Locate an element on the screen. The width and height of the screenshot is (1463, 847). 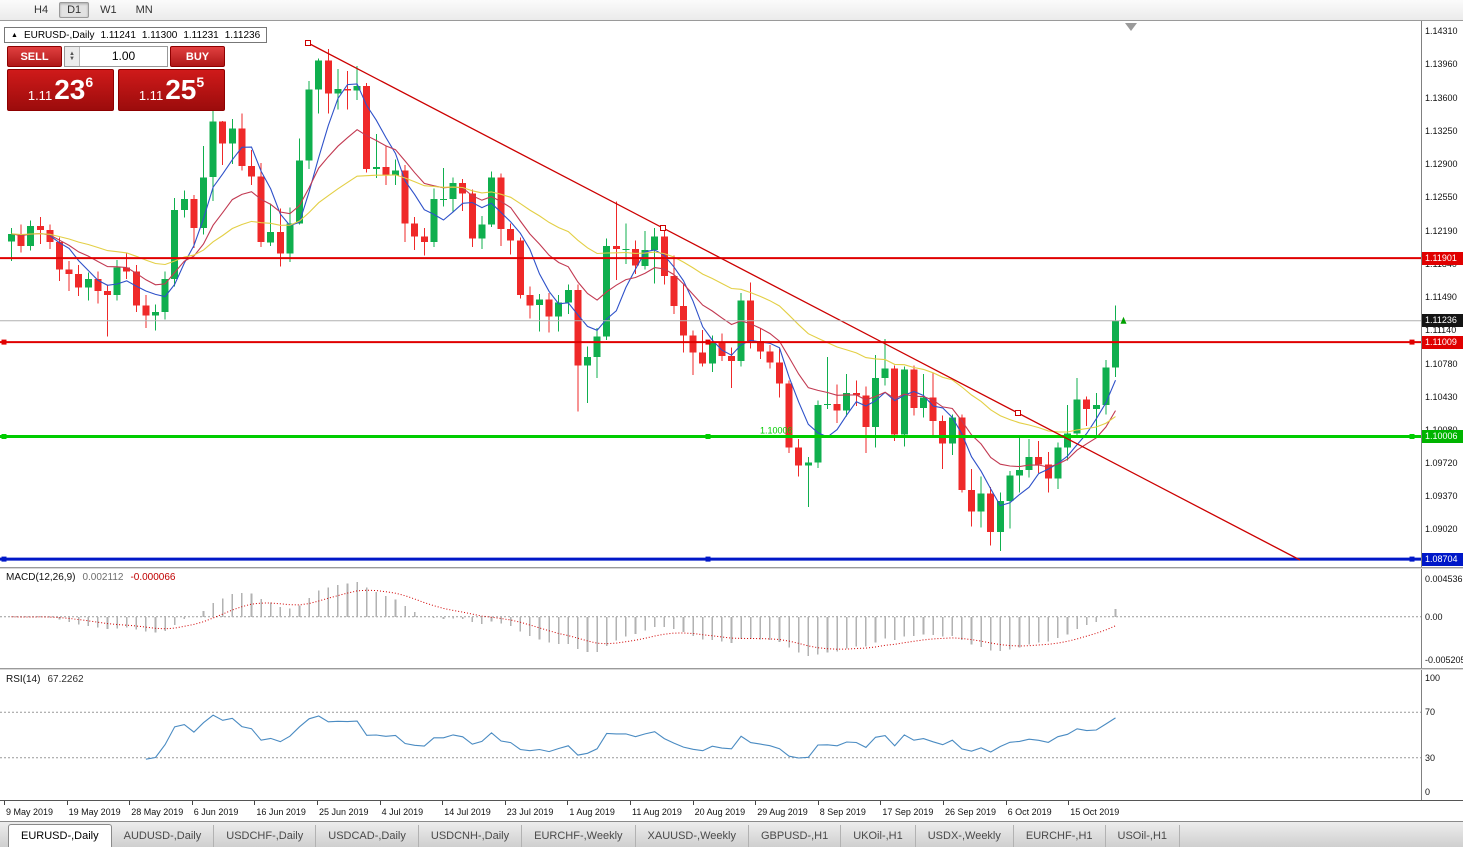
date-label: 15 Oct 2019 is located at coordinates (1095, 812).